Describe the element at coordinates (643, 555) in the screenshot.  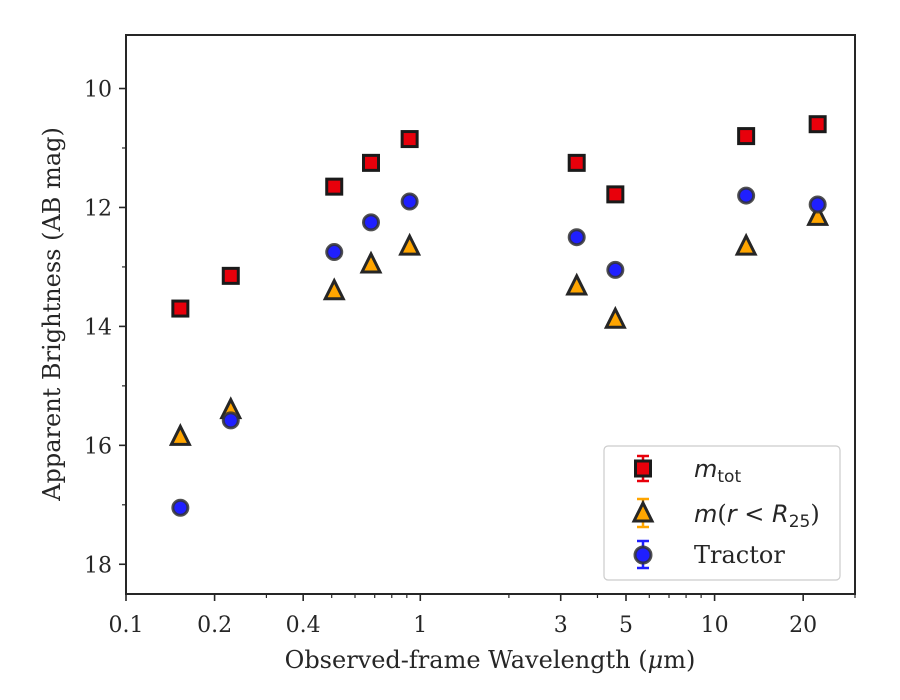
I see `legend-circle-marker` at that location.